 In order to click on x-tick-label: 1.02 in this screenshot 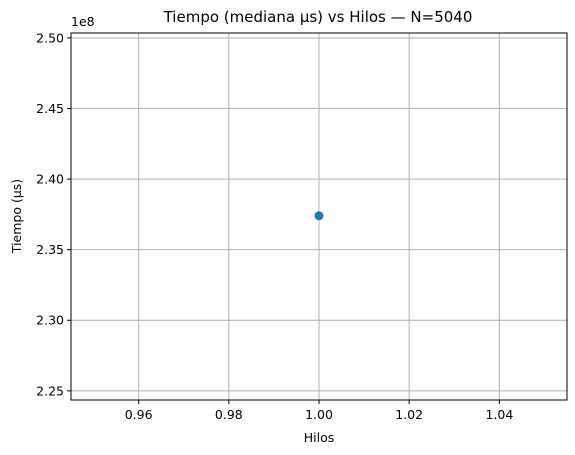, I will do `click(409, 414)`.